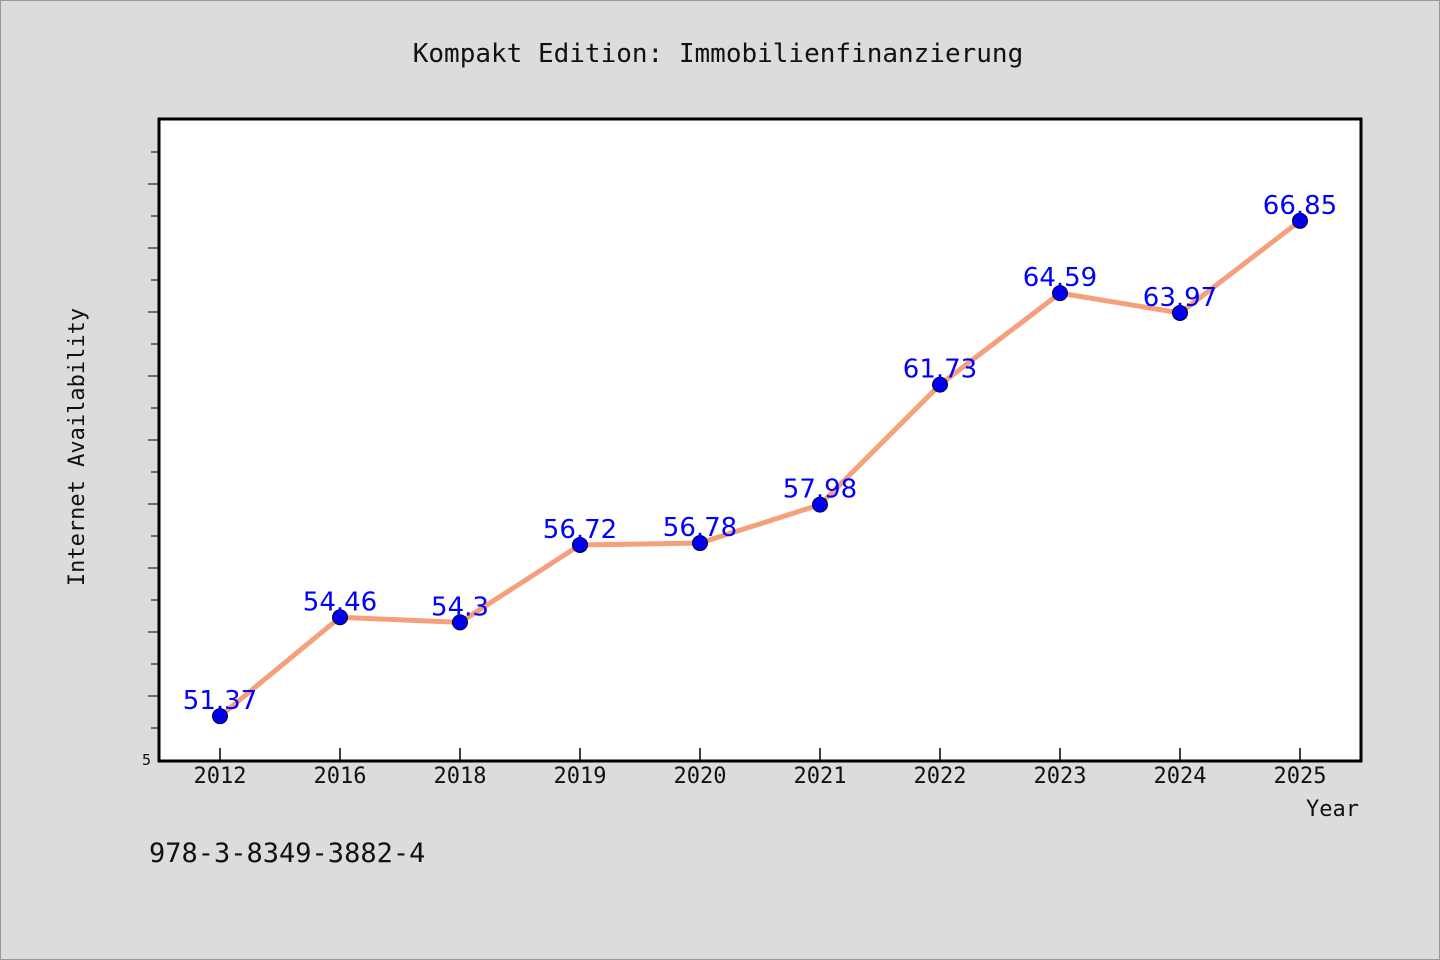 The width and height of the screenshot is (1440, 960). What do you see at coordinates (460, 607) in the screenshot?
I see `data-label: 54.3` at bounding box center [460, 607].